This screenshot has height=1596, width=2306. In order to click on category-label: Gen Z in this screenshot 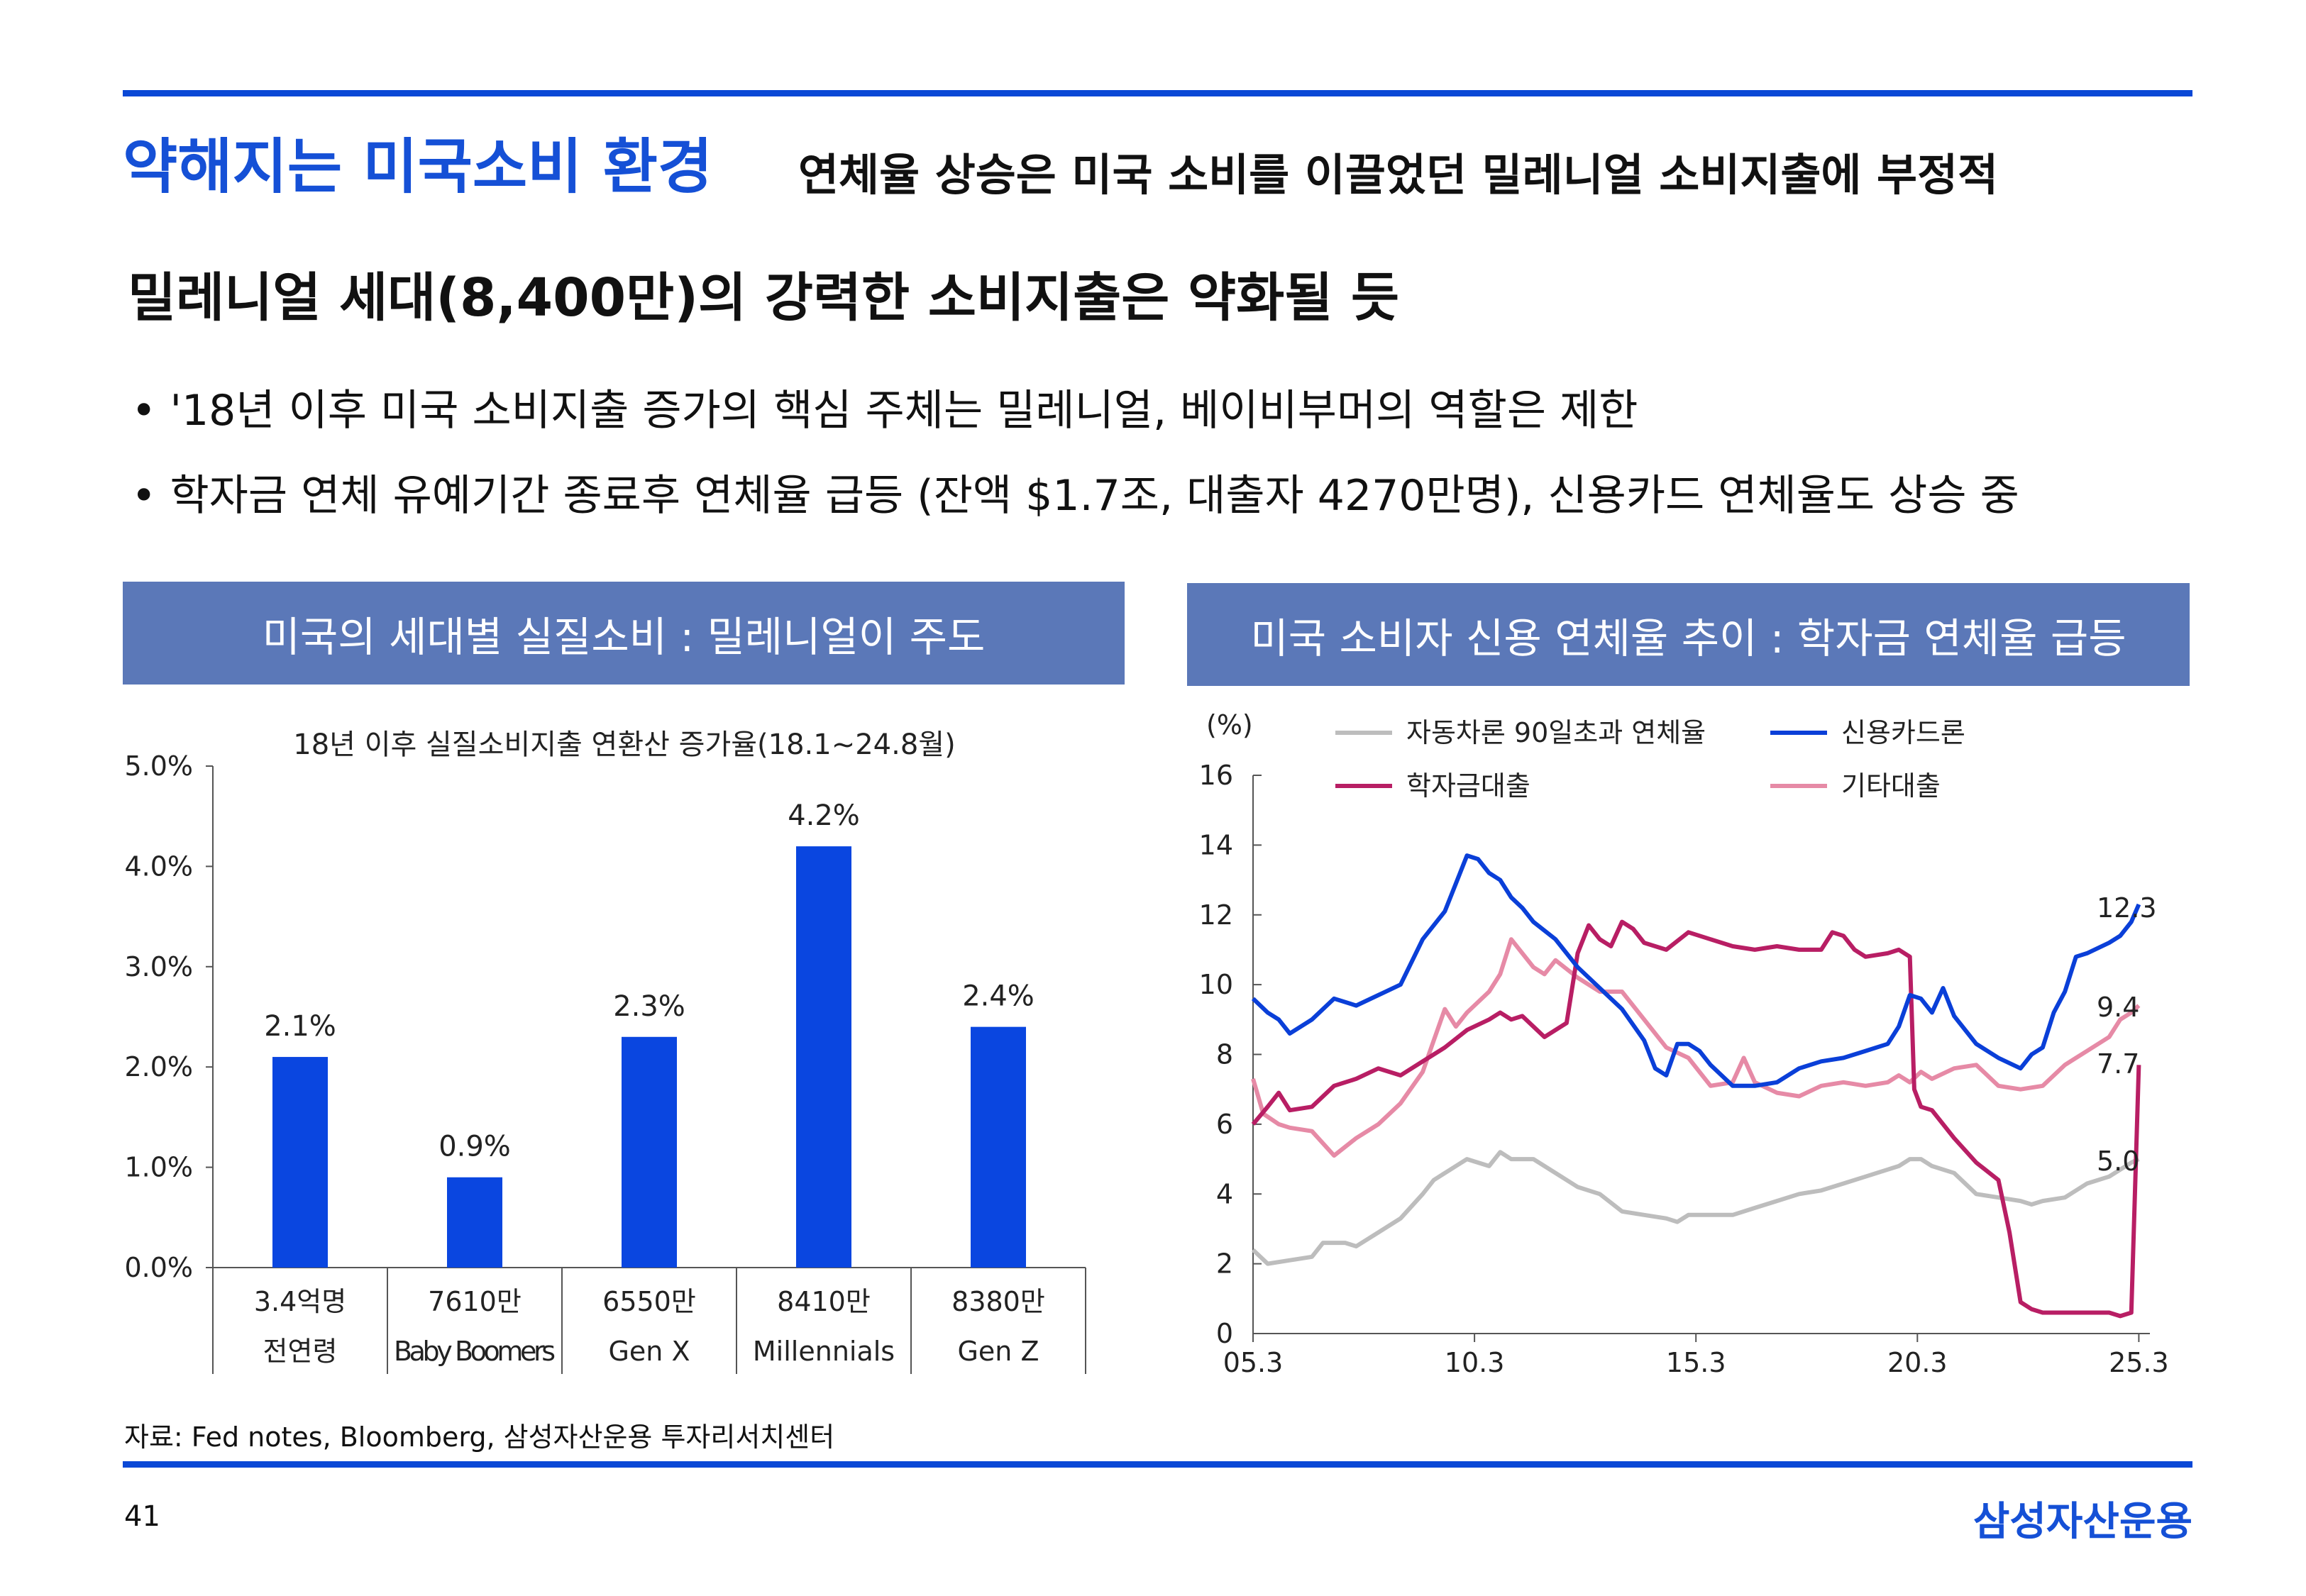, I will do `click(998, 1351)`.